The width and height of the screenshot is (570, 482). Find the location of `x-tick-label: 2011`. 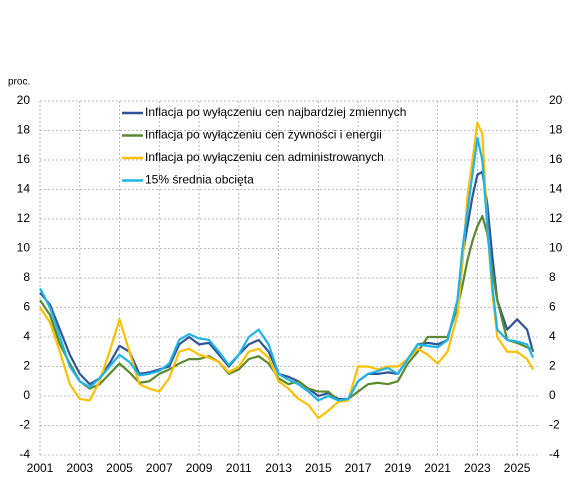

x-tick-label: 2011 is located at coordinates (239, 468).